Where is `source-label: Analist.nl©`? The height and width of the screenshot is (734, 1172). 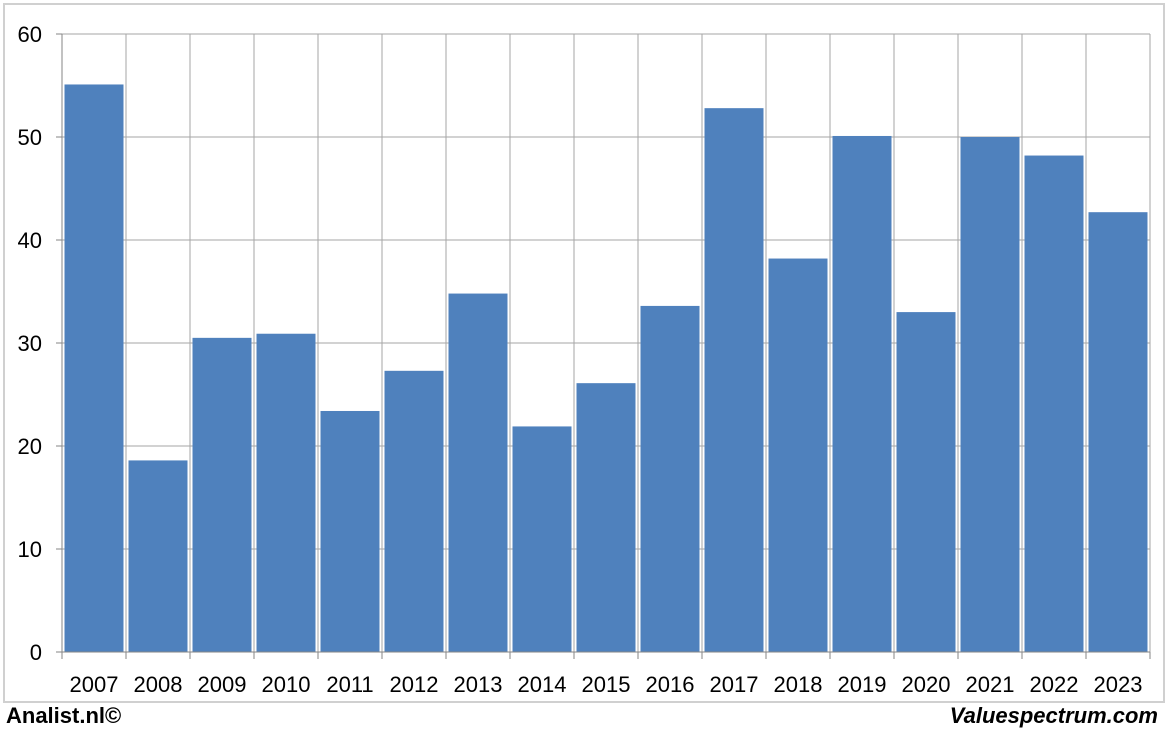 source-label: Analist.nl© is located at coordinates (64, 715).